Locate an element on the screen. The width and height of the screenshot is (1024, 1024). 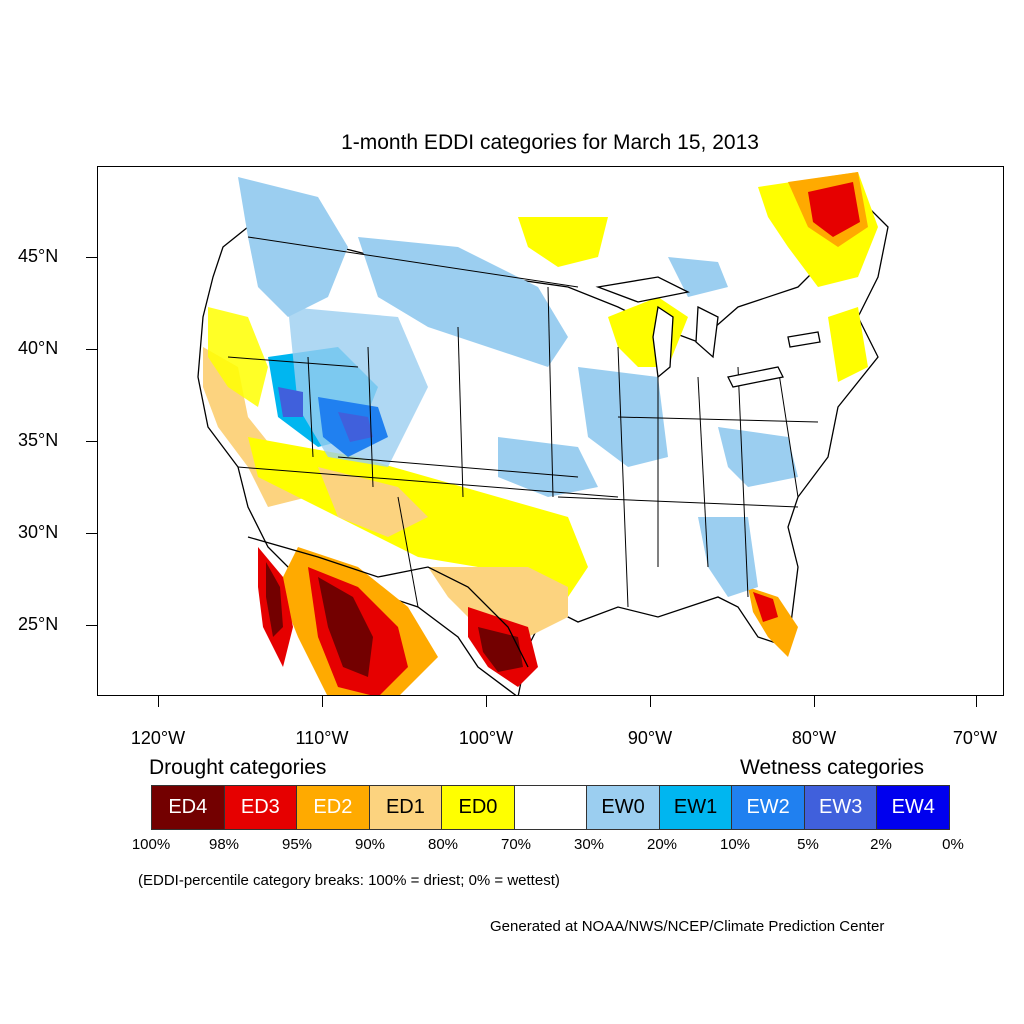
us-mexico-border is located at coordinates (388, 602).